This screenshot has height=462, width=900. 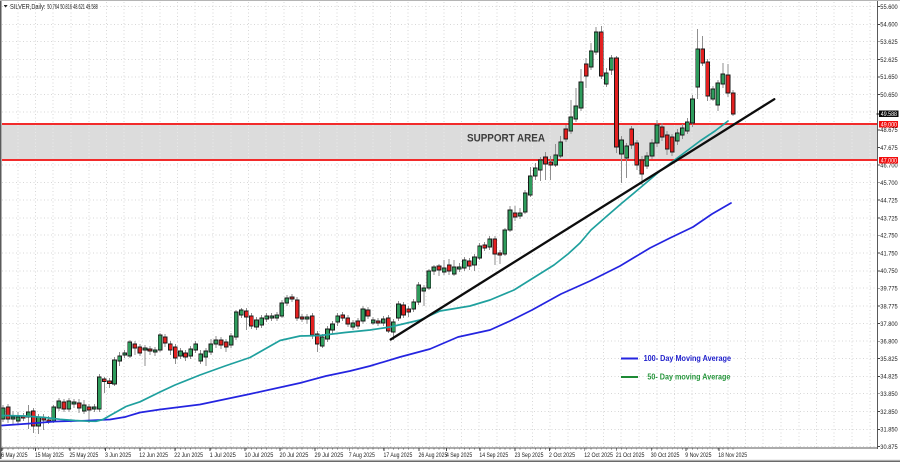 I want to click on svg-text: 50.650, so click(x=889, y=95).